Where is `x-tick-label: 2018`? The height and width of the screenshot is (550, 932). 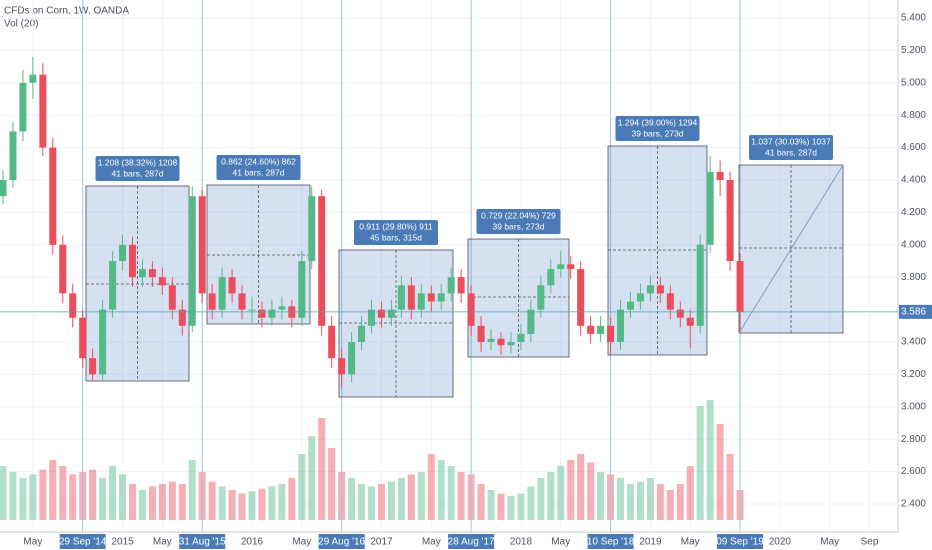
x-tick-label: 2018 is located at coordinates (521, 542).